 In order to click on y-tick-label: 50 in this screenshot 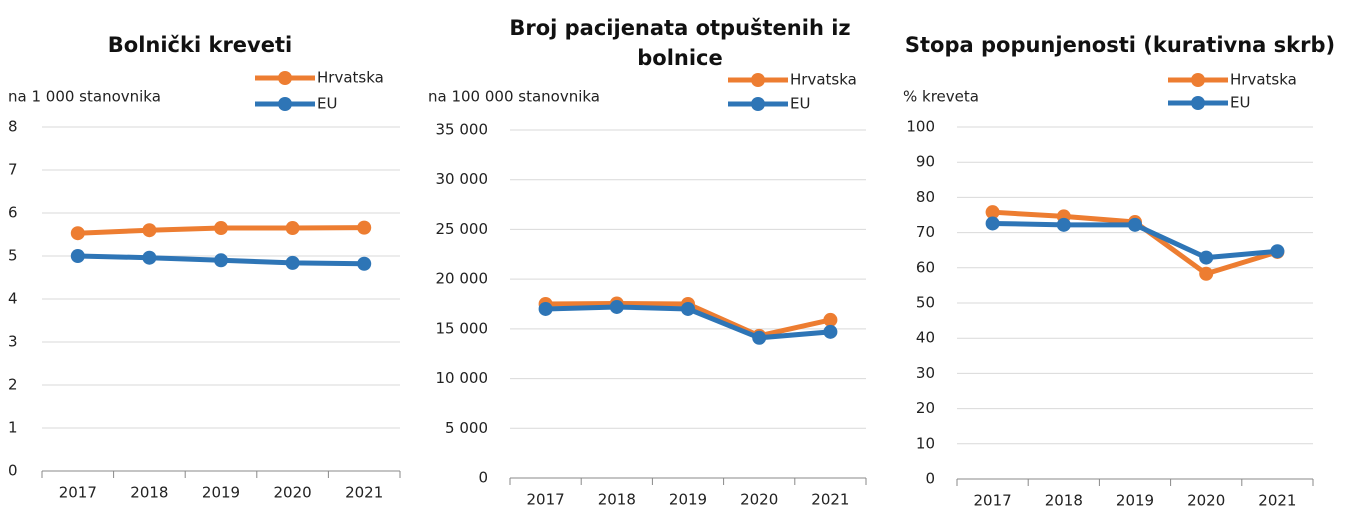, I will do `click(925, 303)`.